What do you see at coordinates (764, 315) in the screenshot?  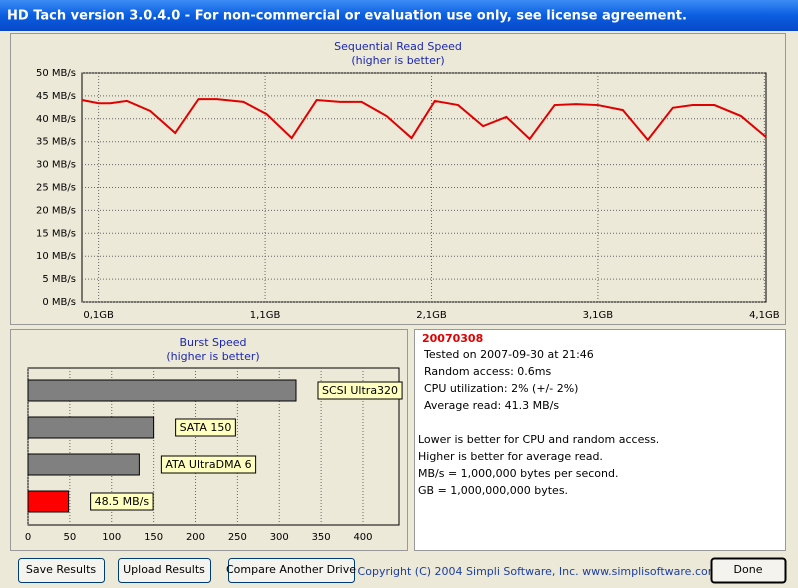 I see `x-tick-label: 4,1GB` at bounding box center [764, 315].